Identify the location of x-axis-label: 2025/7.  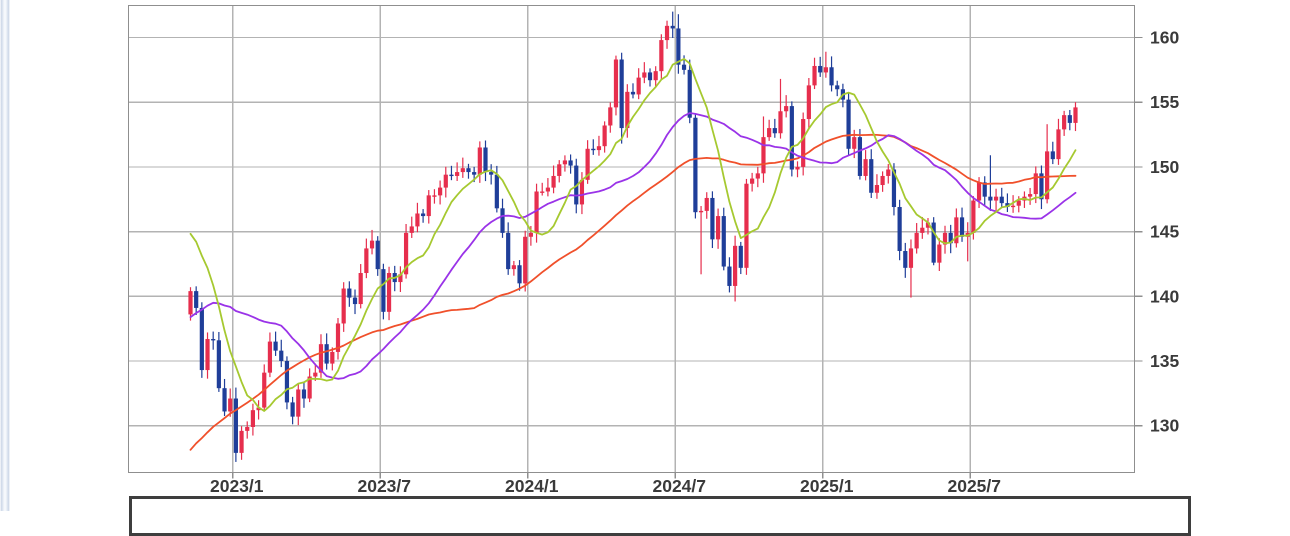
(974, 486).